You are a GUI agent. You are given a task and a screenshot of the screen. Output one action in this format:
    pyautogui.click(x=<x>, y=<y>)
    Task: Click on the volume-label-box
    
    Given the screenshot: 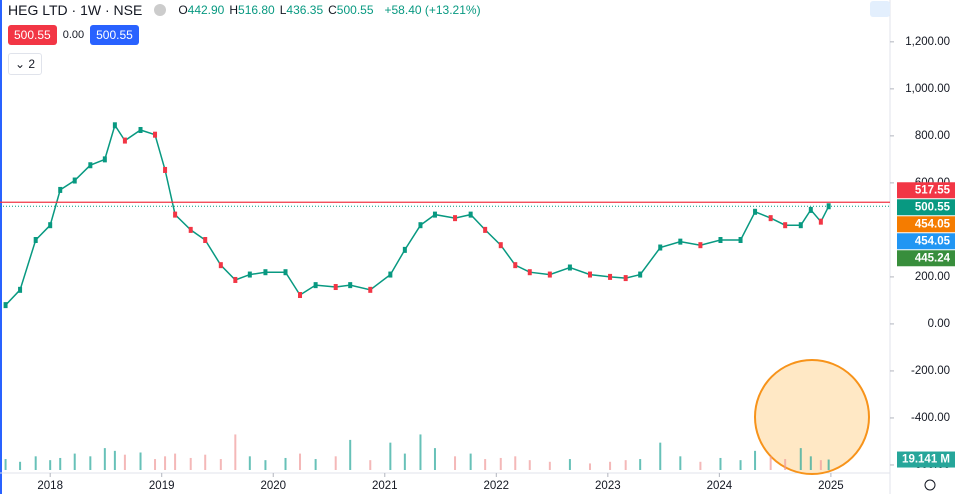 What is the action you would take?
    pyautogui.click(x=926, y=459)
    